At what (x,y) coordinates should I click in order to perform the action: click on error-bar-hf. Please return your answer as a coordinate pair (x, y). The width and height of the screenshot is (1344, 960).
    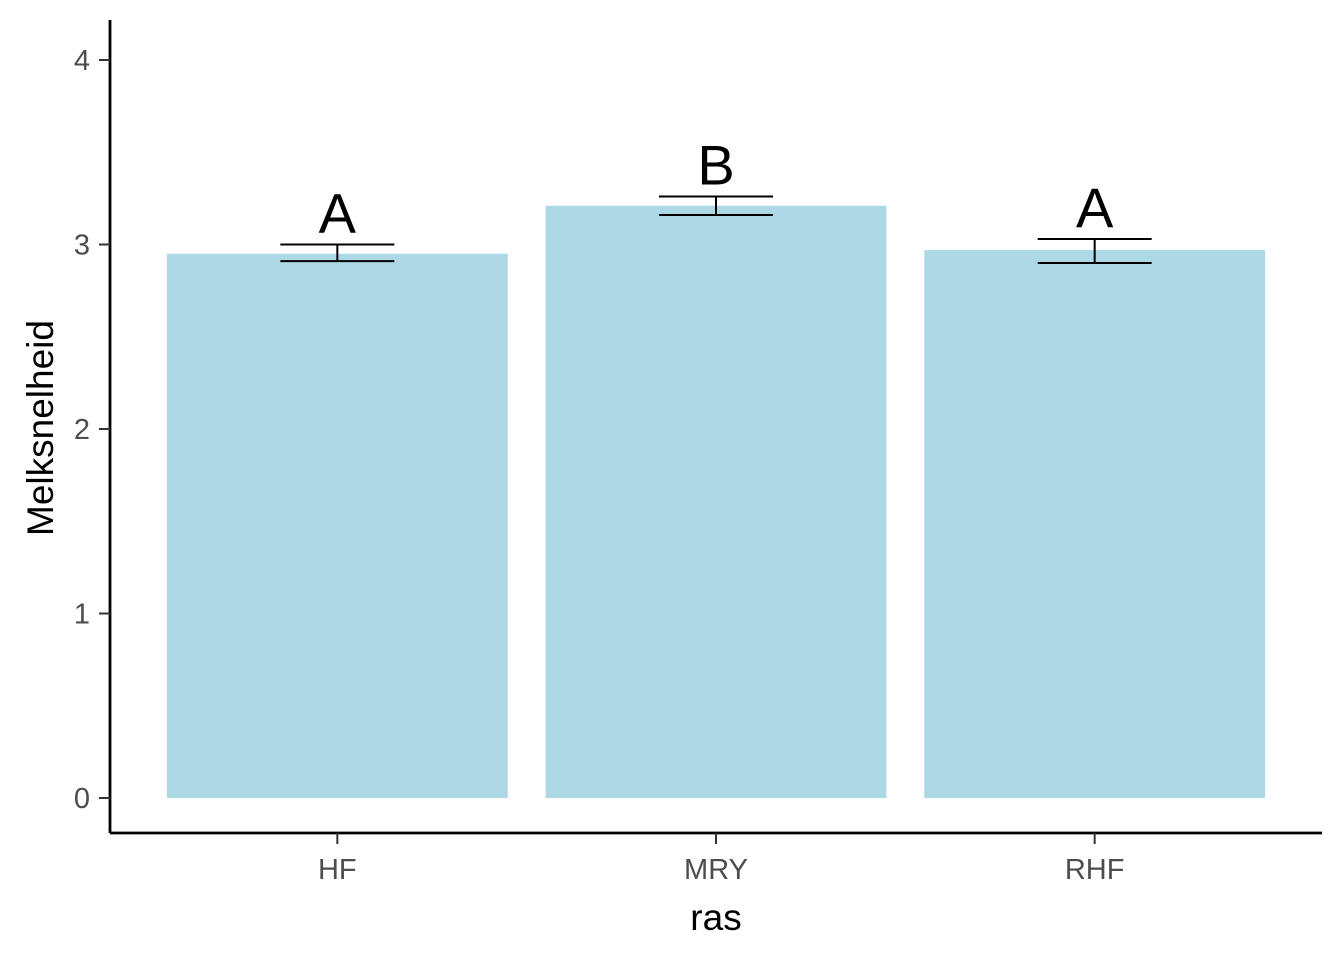
    Looking at the image, I should click on (337, 253).